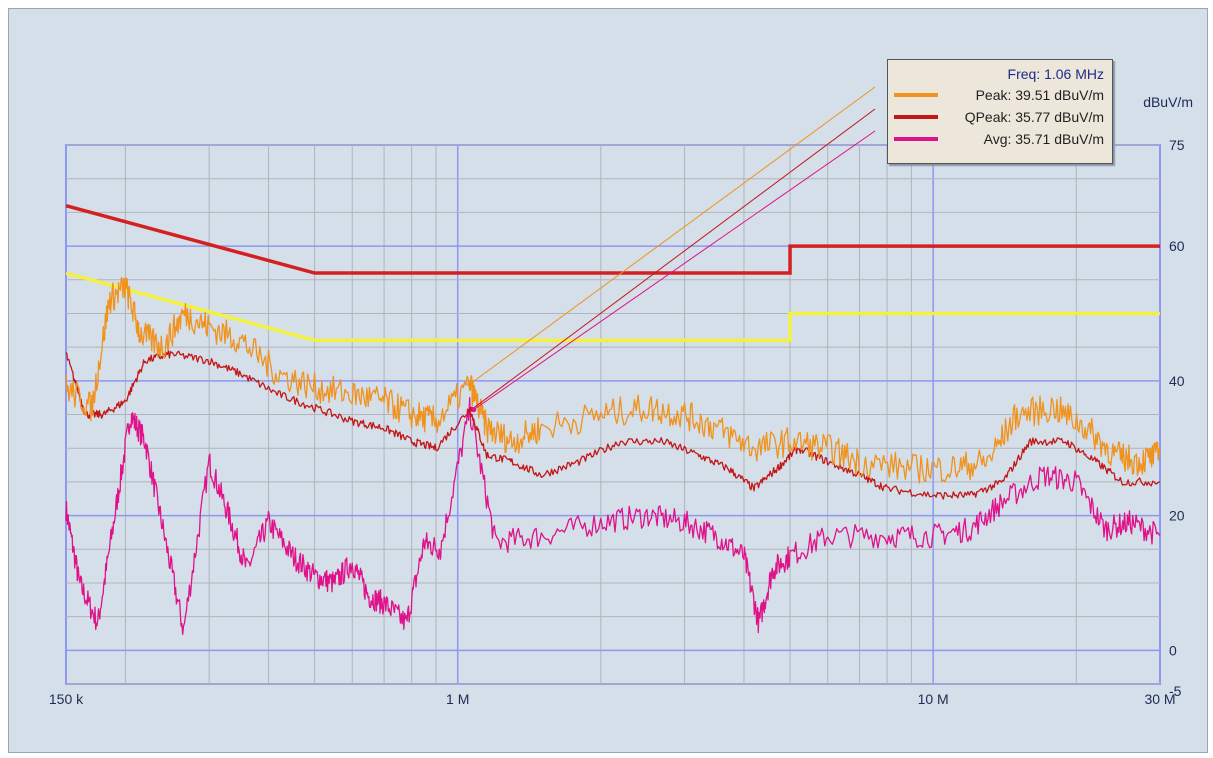  I want to click on qpeak-swatch, so click(916, 117).